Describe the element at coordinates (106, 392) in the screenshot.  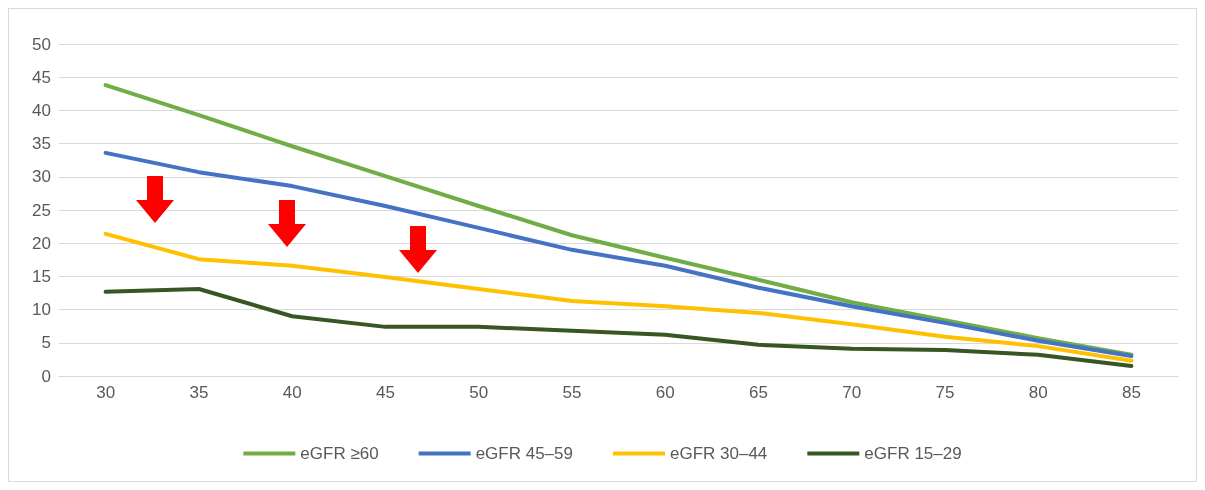
I see `x-tick-label: 30` at that location.